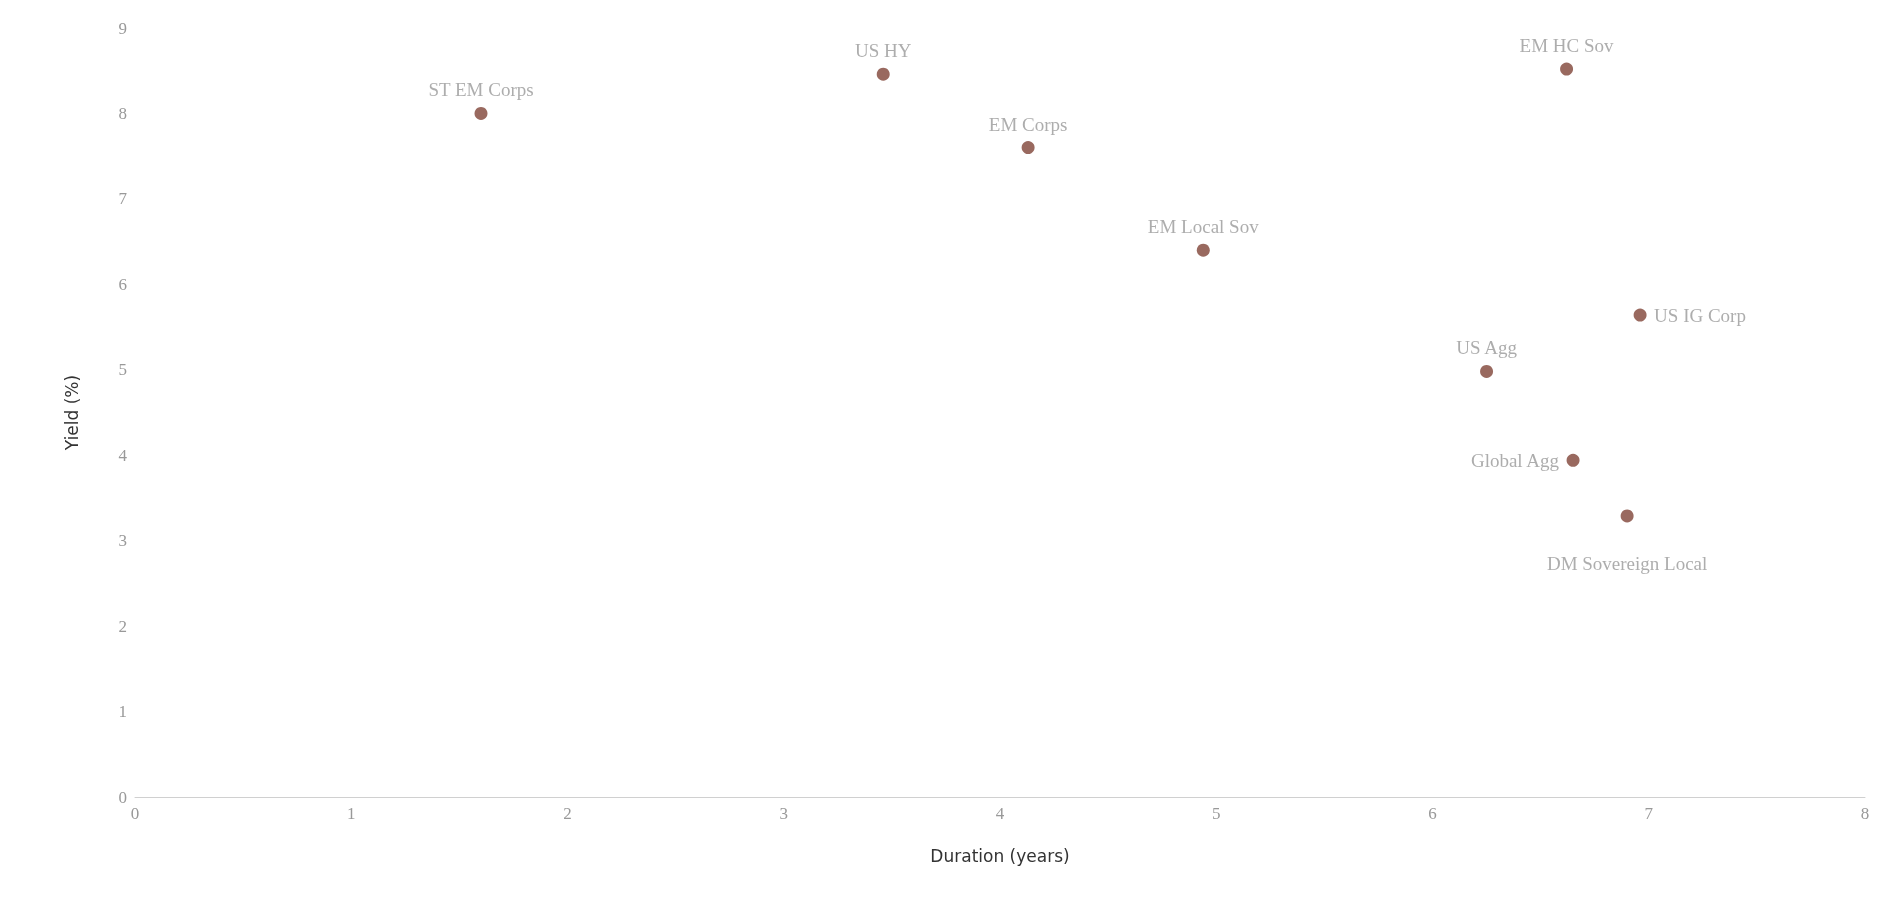 The image size is (1895, 910). What do you see at coordinates (122, 284) in the screenshot?
I see `y-tick-label: 6` at bounding box center [122, 284].